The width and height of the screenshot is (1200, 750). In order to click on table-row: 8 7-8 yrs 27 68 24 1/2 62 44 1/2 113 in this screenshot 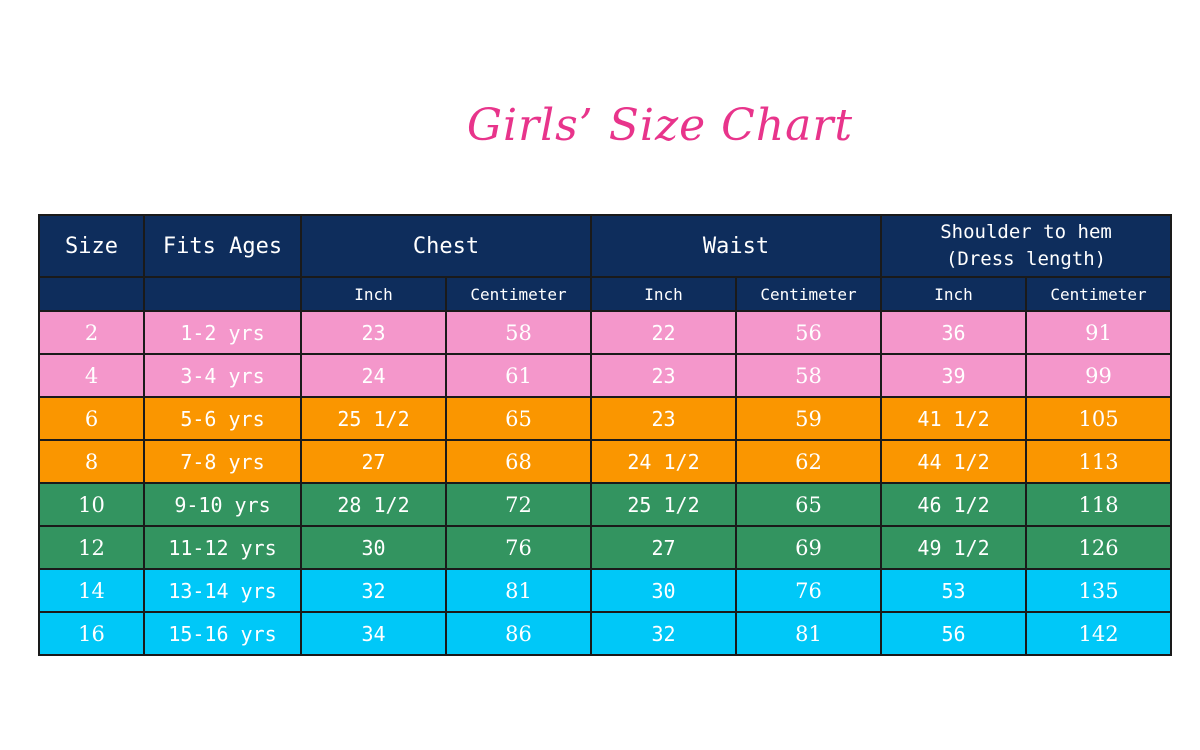, I will do `click(605, 461)`.